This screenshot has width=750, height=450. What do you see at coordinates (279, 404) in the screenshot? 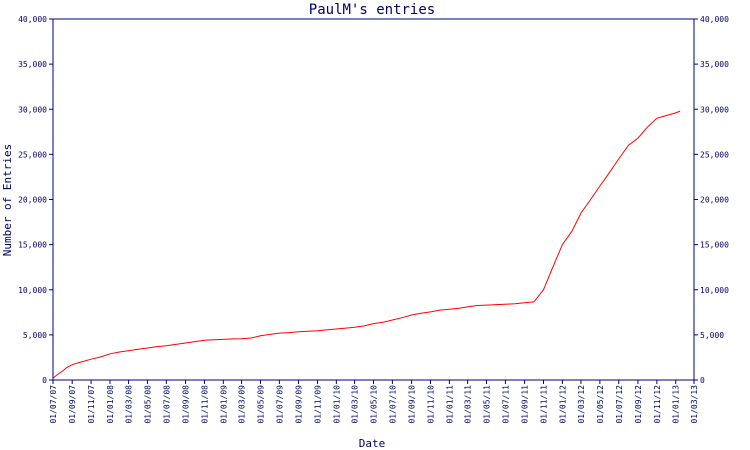
I see `x-tick-label: 01/07/09` at bounding box center [279, 404].